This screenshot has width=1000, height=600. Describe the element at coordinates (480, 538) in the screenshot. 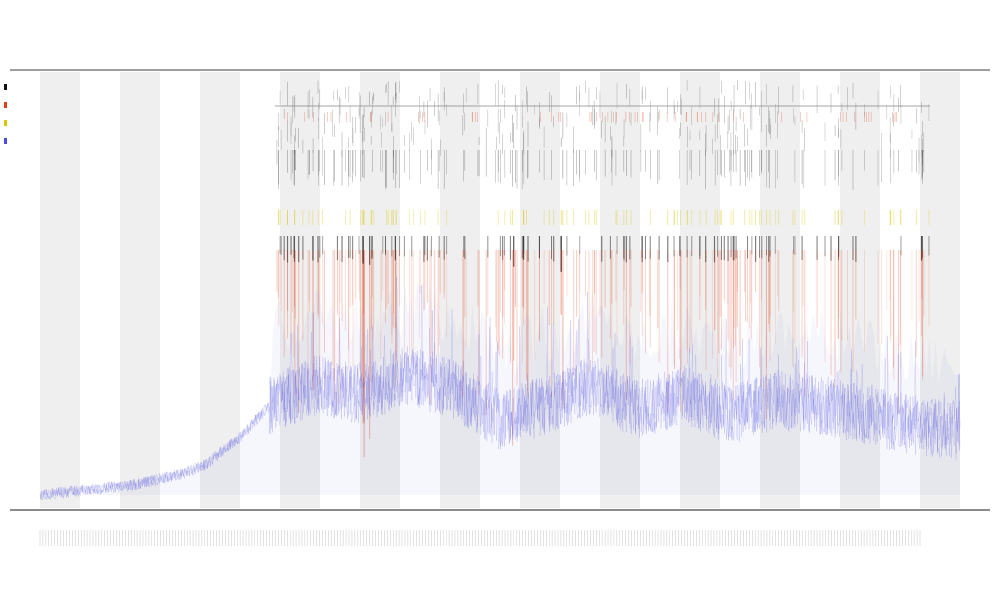

I see `x-tick-labels` at that location.